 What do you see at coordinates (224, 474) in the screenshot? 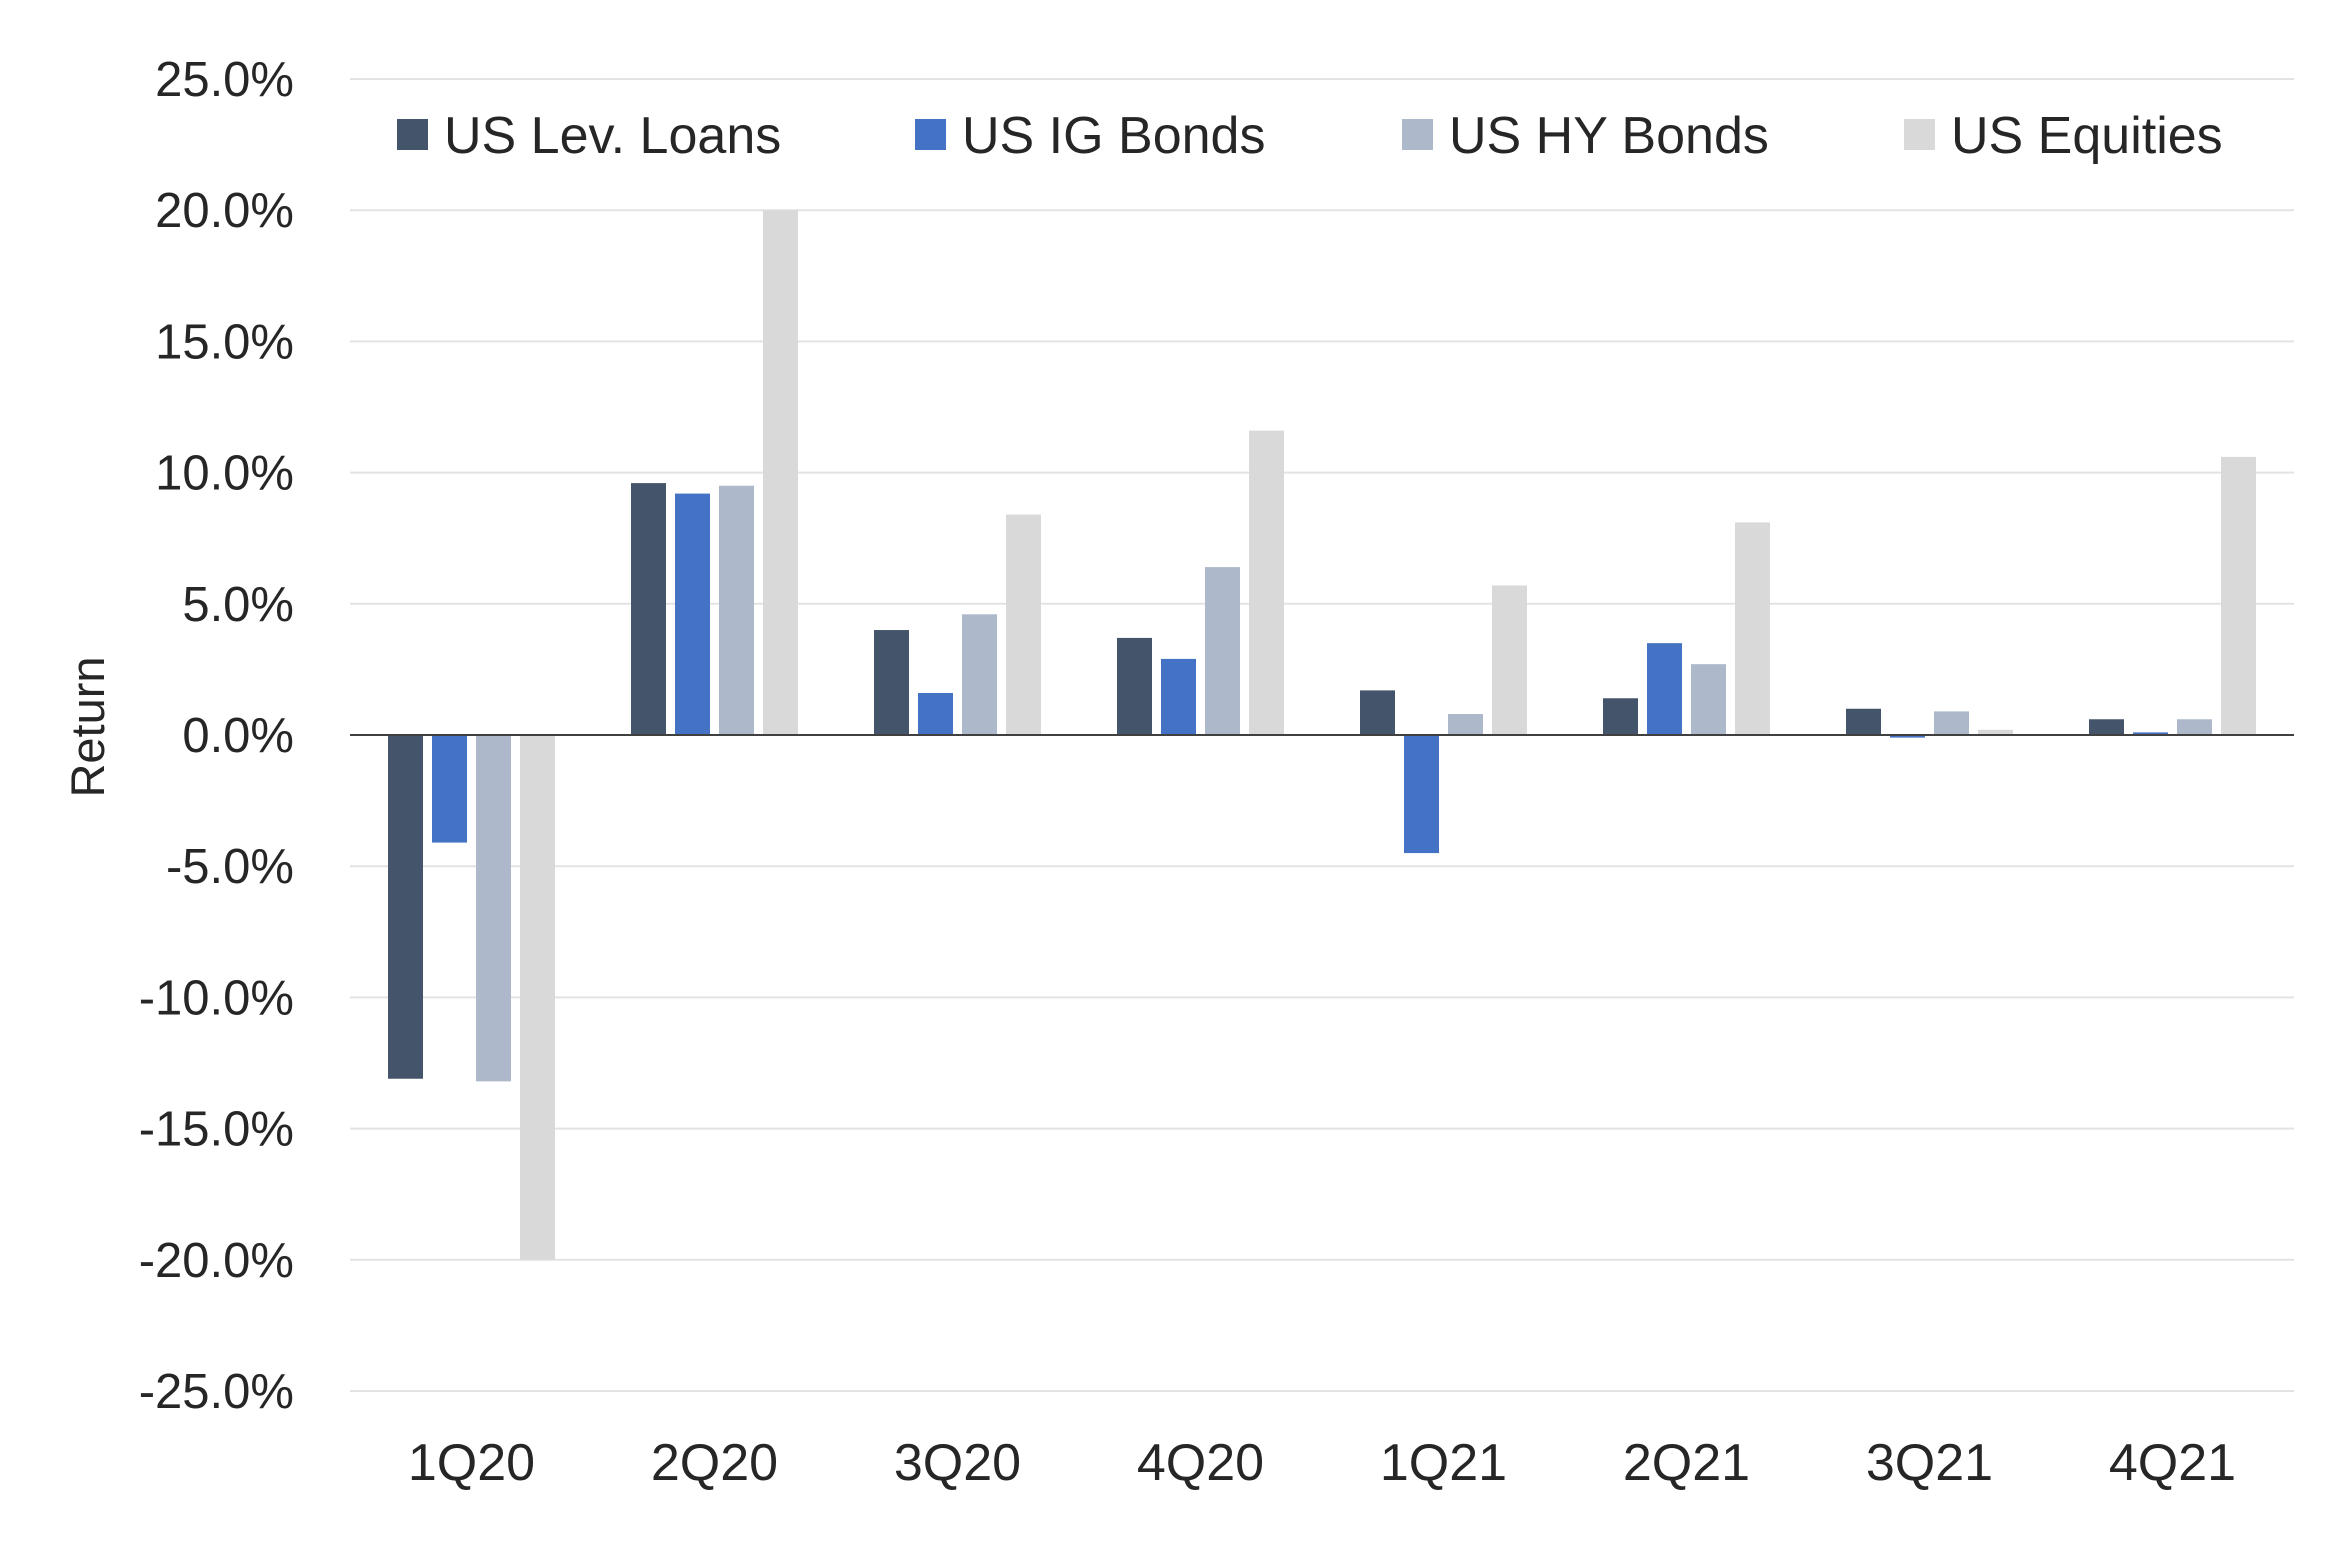
I see `y-tick-label: 10.0%` at bounding box center [224, 474].